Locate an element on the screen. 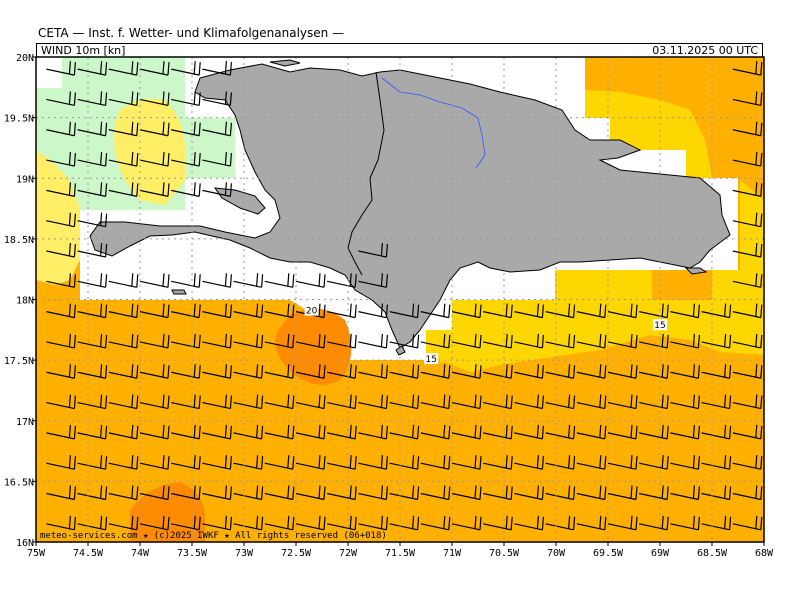  lon-tick-label: 70W is located at coordinates (556, 553).